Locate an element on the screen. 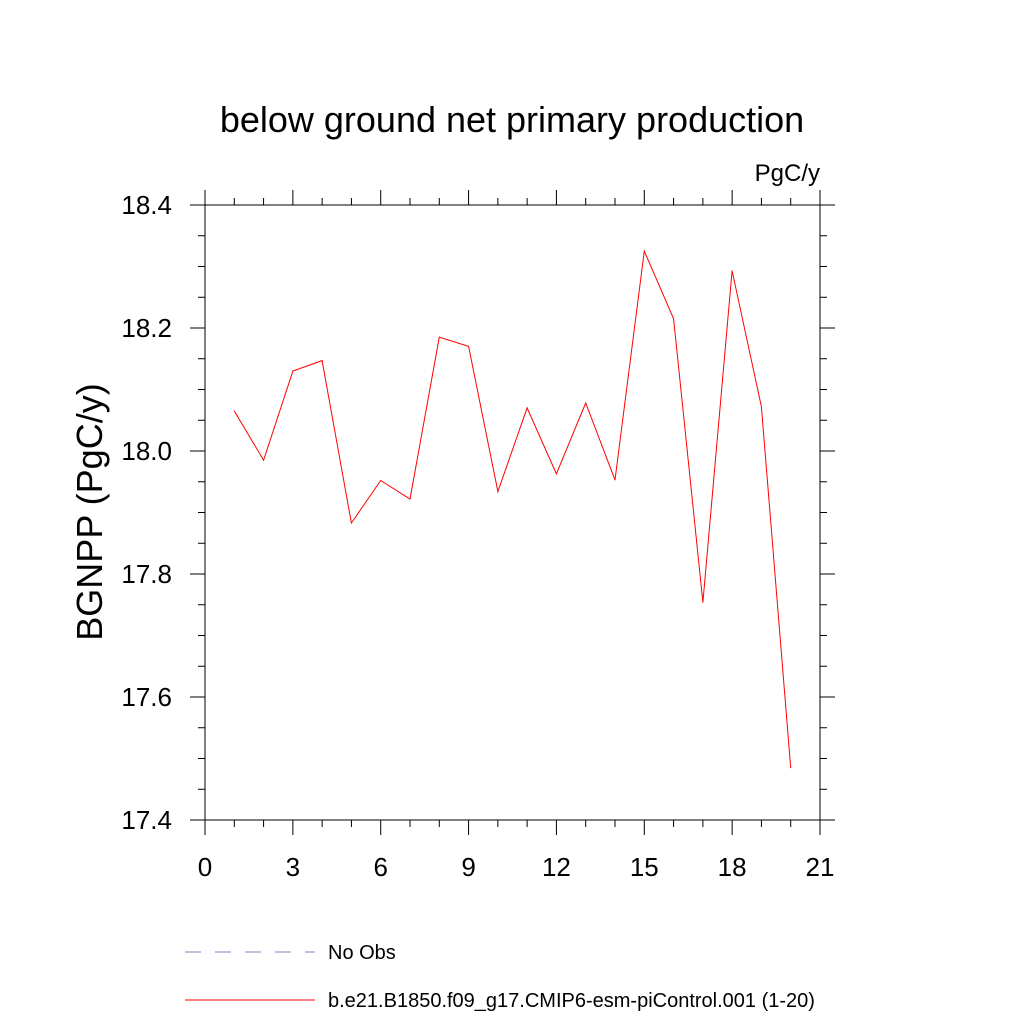 The image size is (1024, 1024). y-tick-label: 17.6 is located at coordinates (146, 697).